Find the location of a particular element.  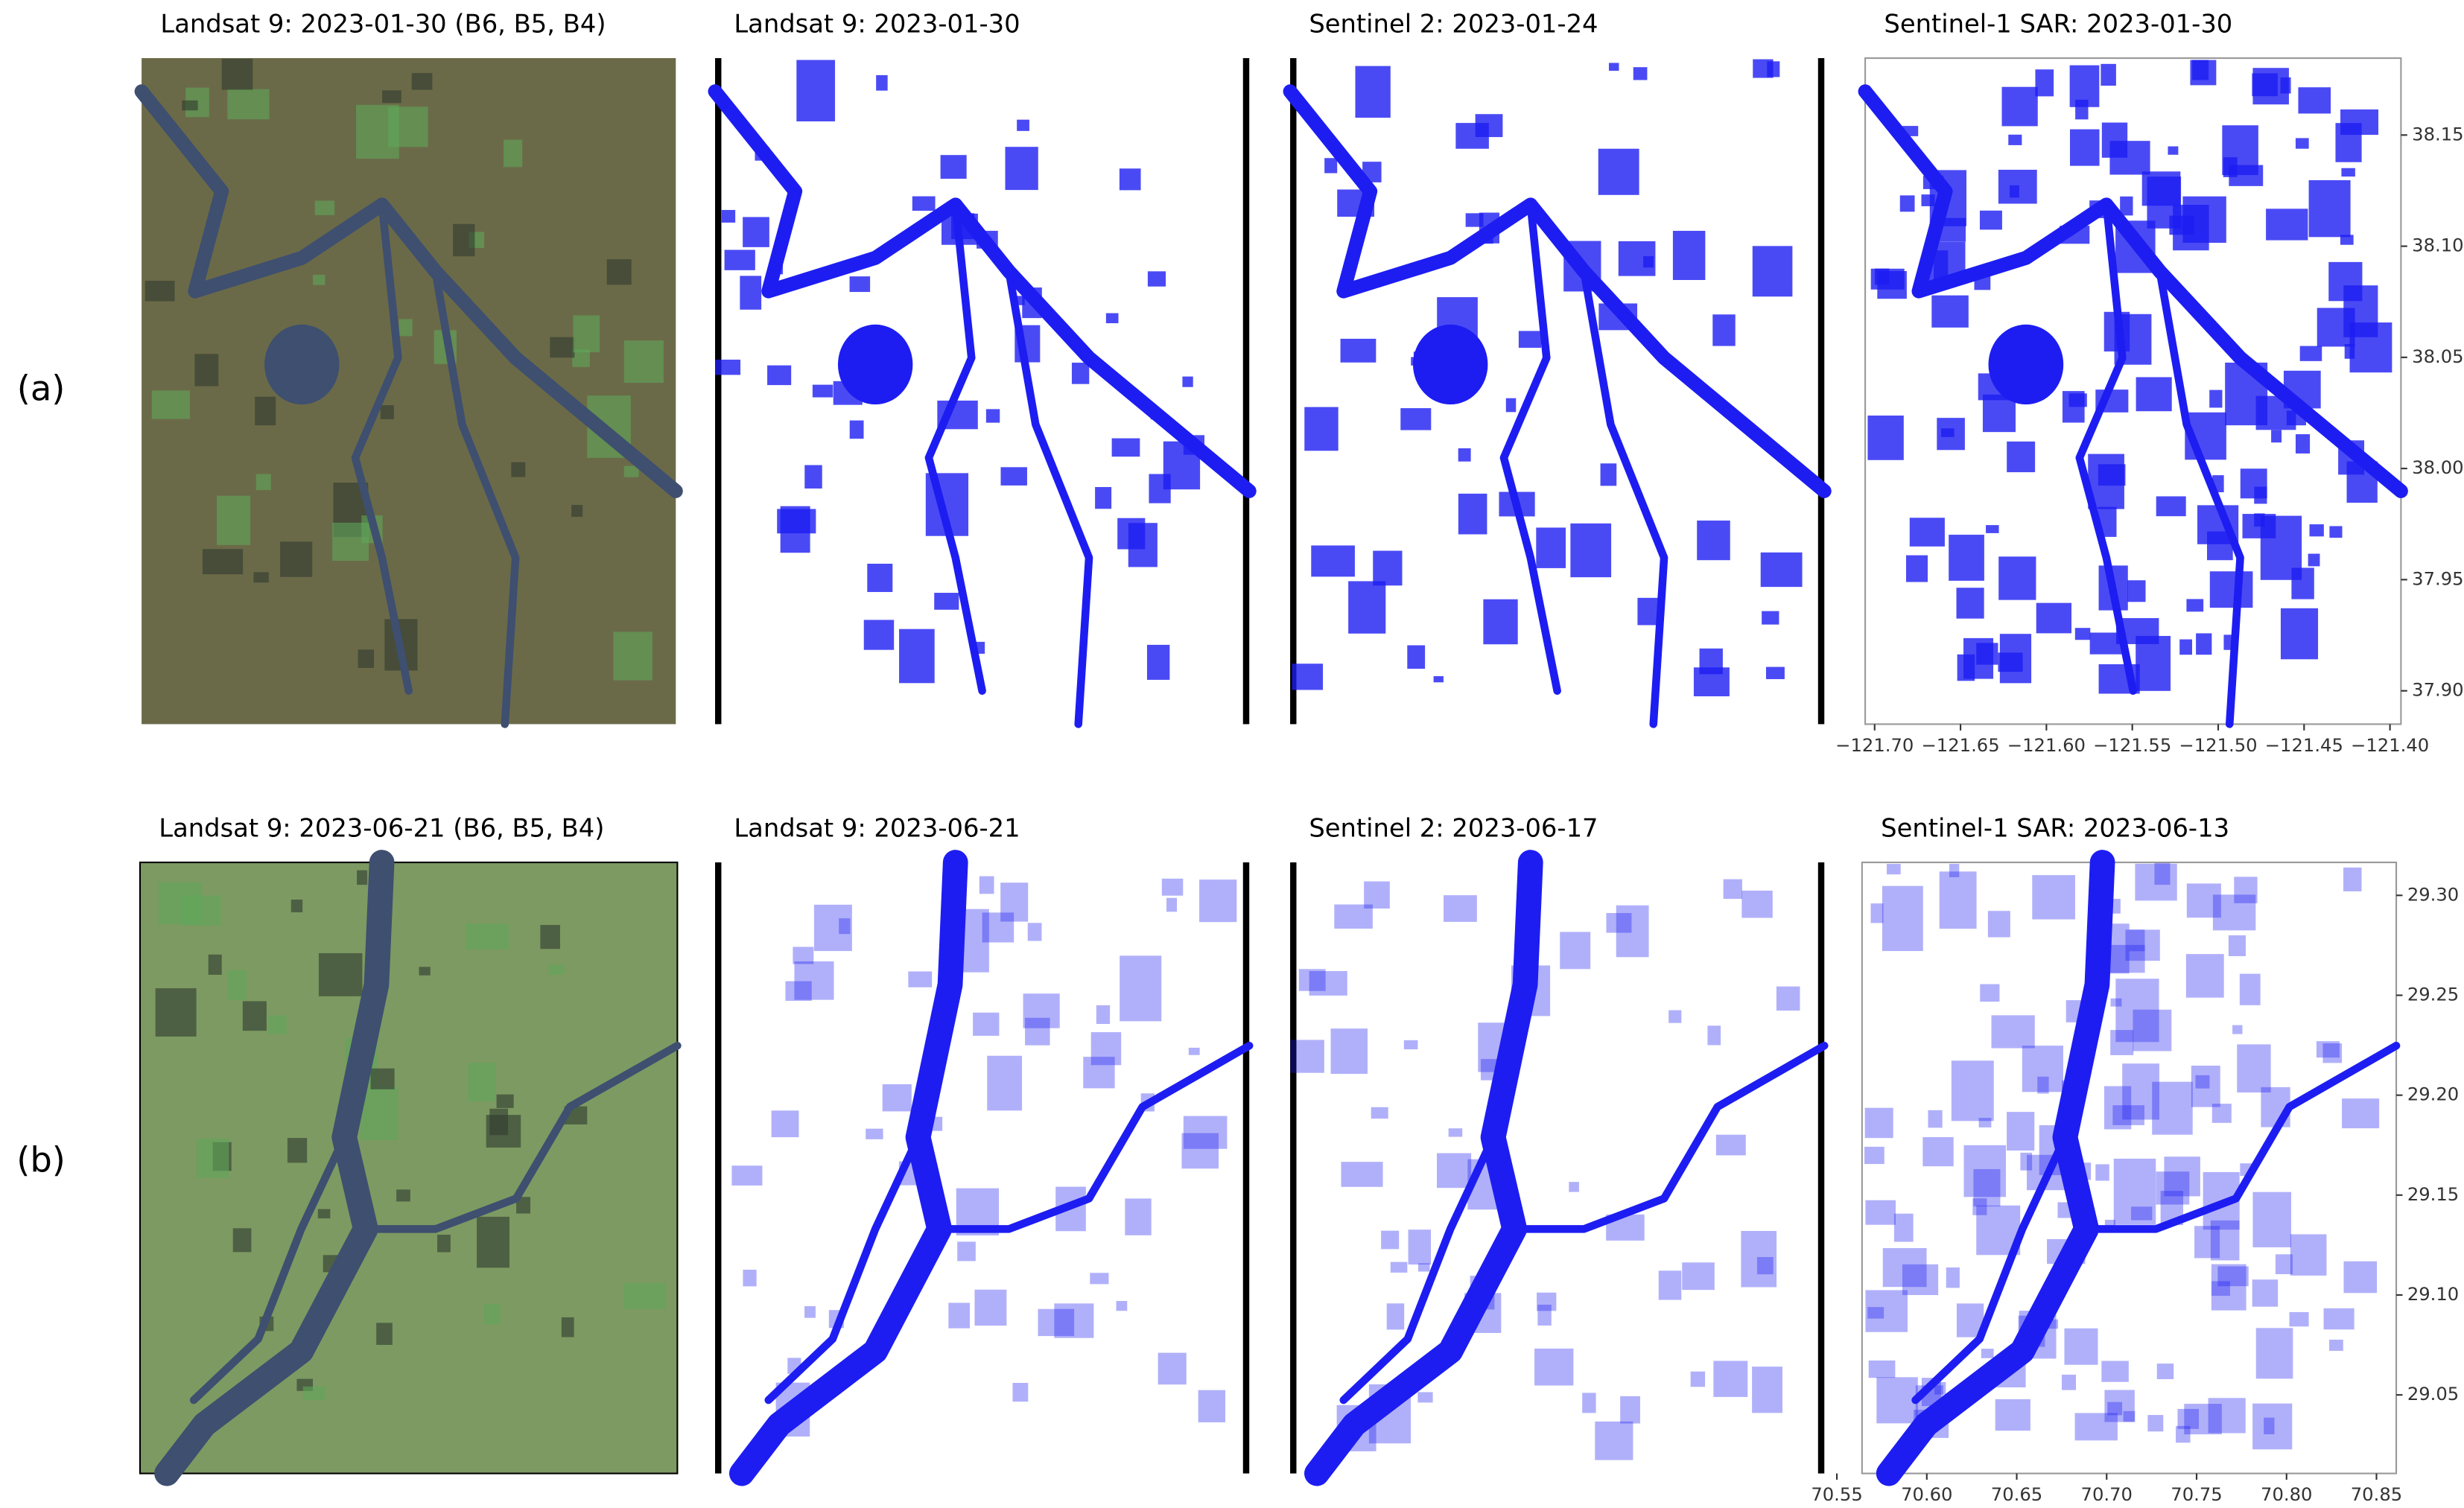

y-tick-label: 38.05 is located at coordinates (2437, 356).